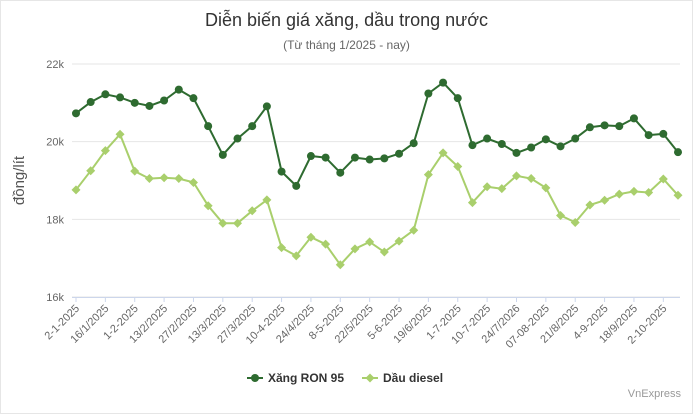 This screenshot has width=693, height=414. Describe the element at coordinates (55, 143) in the screenshot. I see `y-tick-label: 20k` at that location.